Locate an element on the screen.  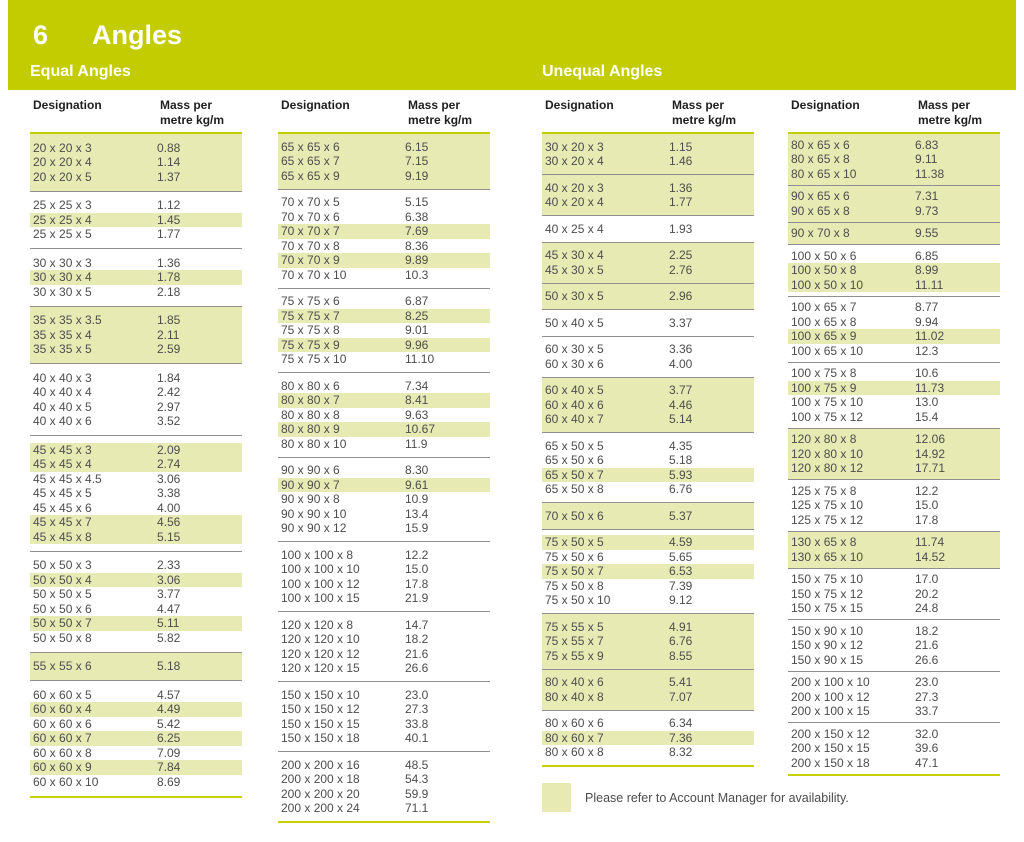
mass-cell: 5.37 is located at coordinates (681, 515).